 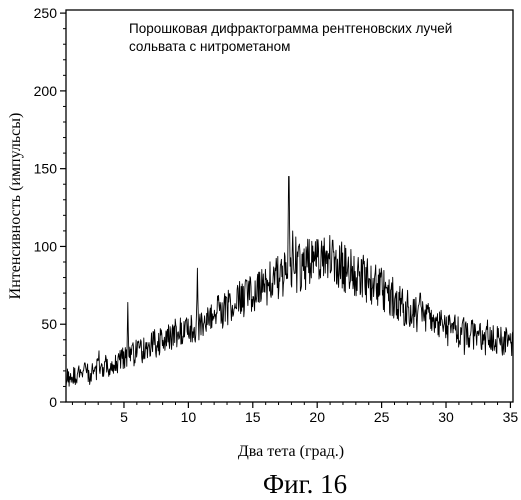 I want to click on y-tick-label: 0, so click(x=53, y=402).